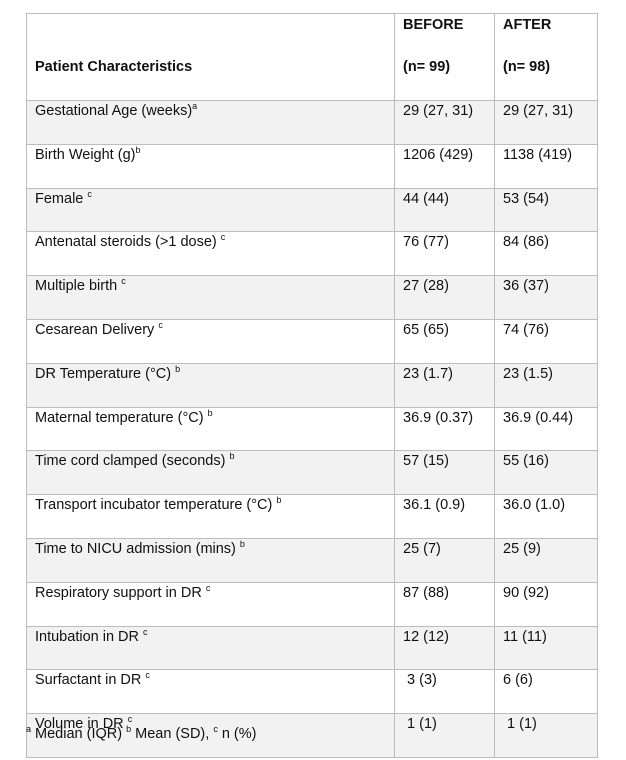 The width and height of the screenshot is (626, 760). Describe the element at coordinates (215, 729) in the screenshot. I see `footnote-mark-c: c` at that location.